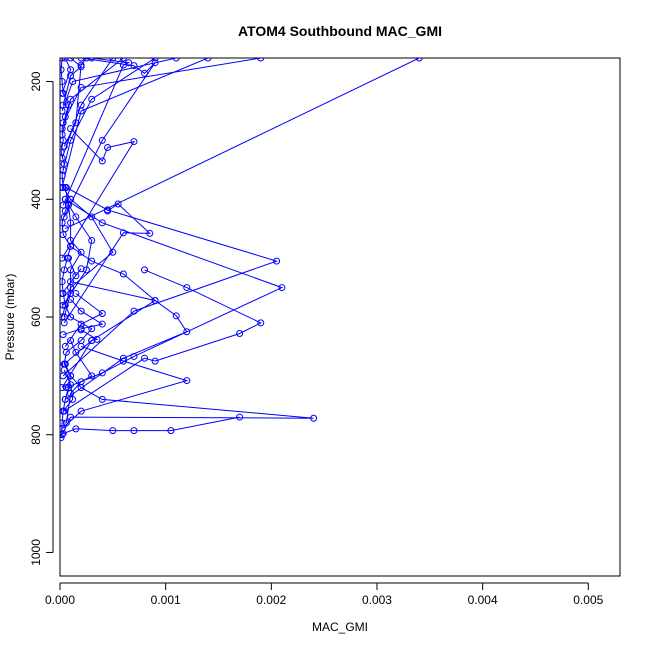 Image resolution: width=650 pixels, height=650 pixels. I want to click on y-tick-label: 800, so click(36, 434).